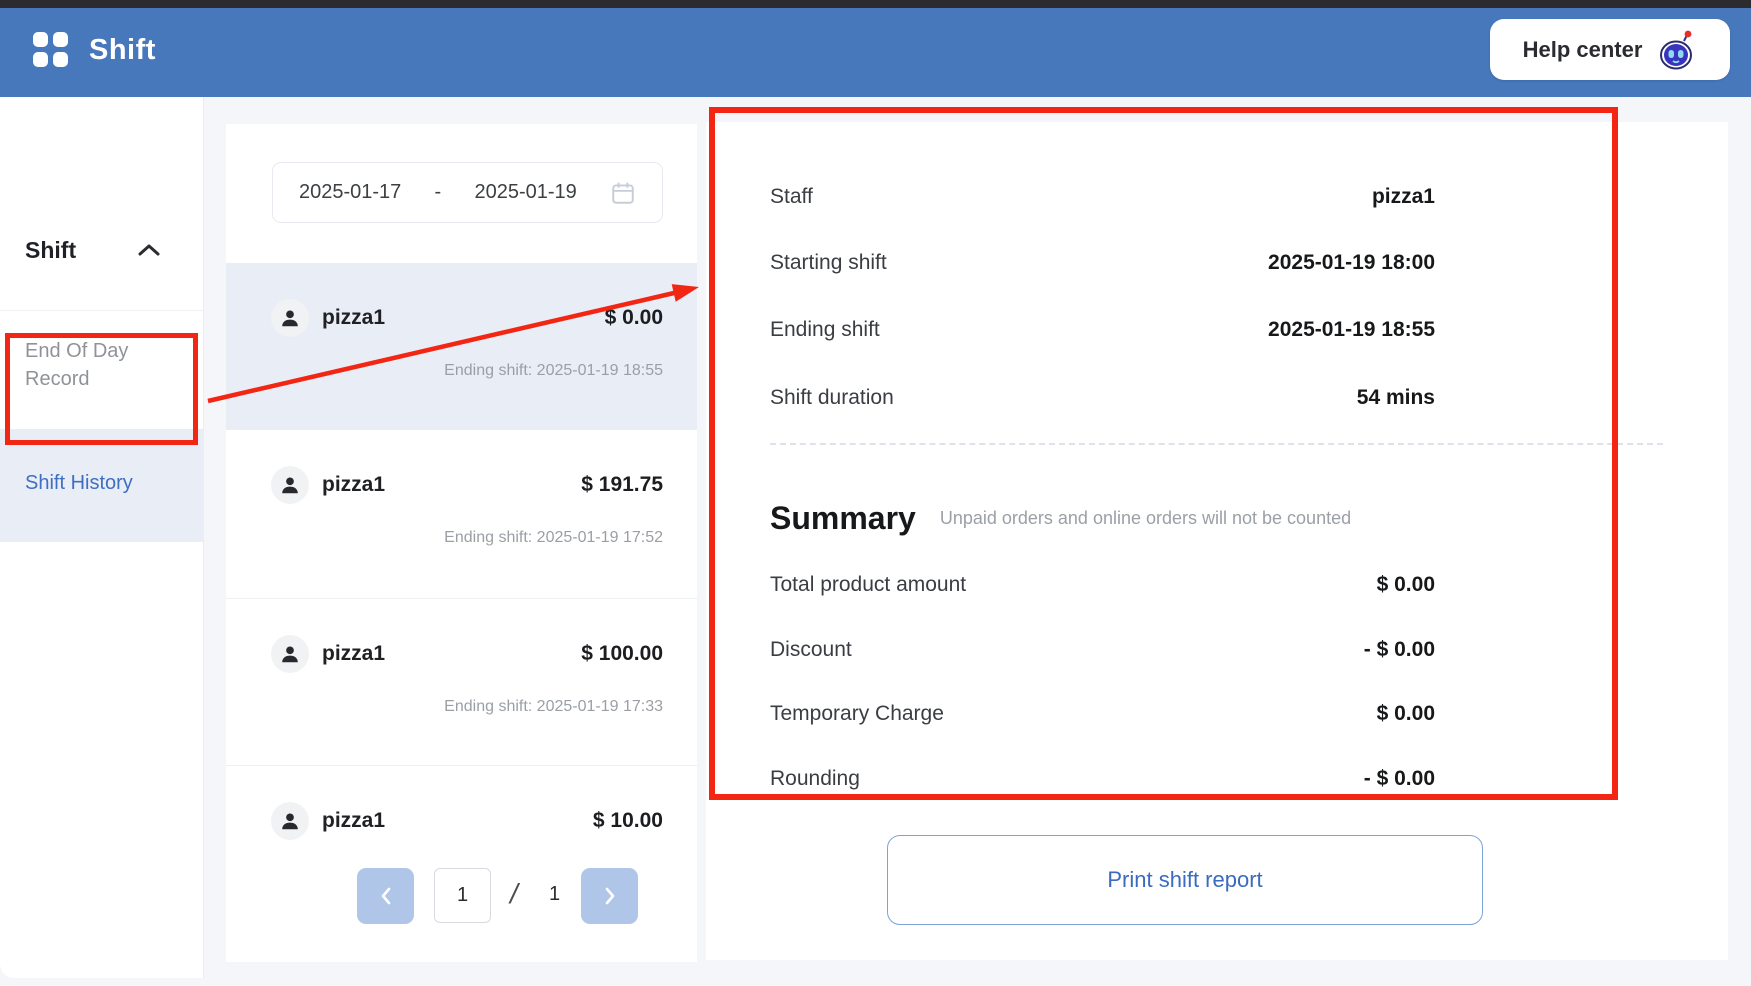 This screenshot has width=1751, height=986. What do you see at coordinates (627, 820) in the screenshot?
I see `shift-amount: $ 10.00` at bounding box center [627, 820].